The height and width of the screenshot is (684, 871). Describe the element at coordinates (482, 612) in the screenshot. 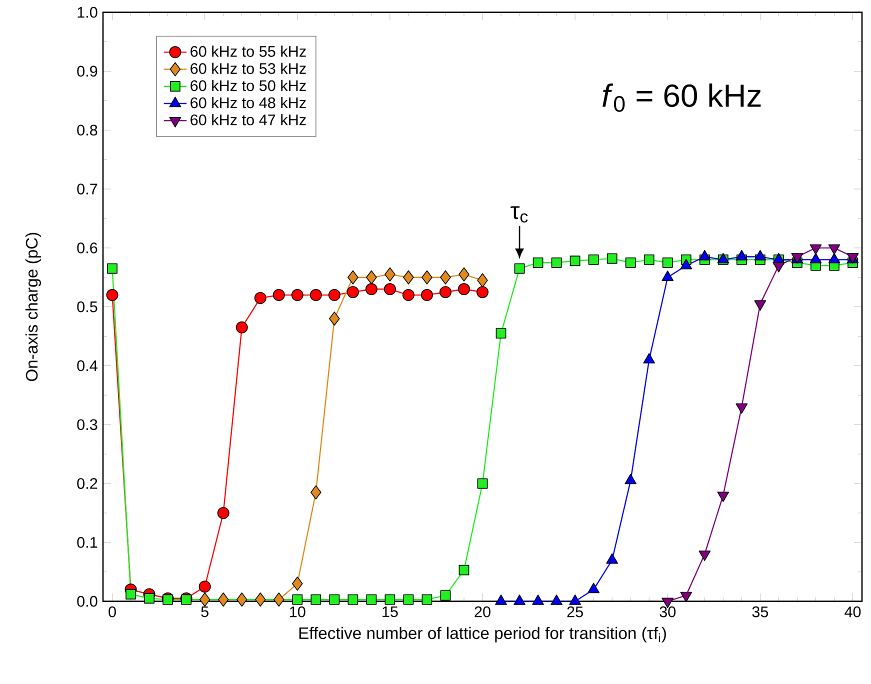

I see `x-tick-label: 20` at that location.